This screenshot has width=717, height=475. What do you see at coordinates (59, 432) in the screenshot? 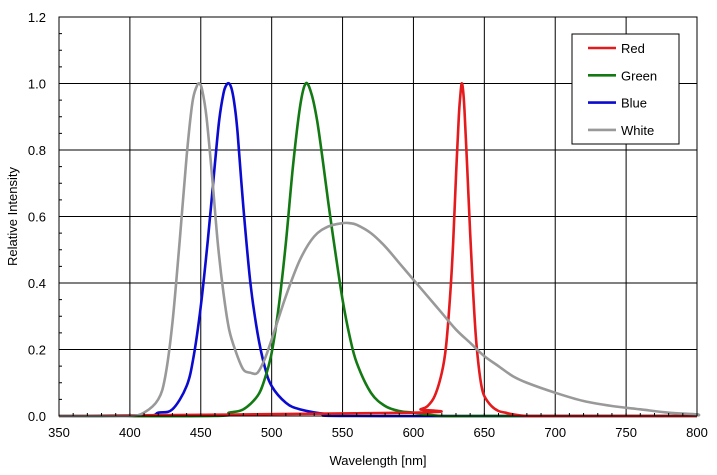
I see `x-tick-label: 350` at bounding box center [59, 432].